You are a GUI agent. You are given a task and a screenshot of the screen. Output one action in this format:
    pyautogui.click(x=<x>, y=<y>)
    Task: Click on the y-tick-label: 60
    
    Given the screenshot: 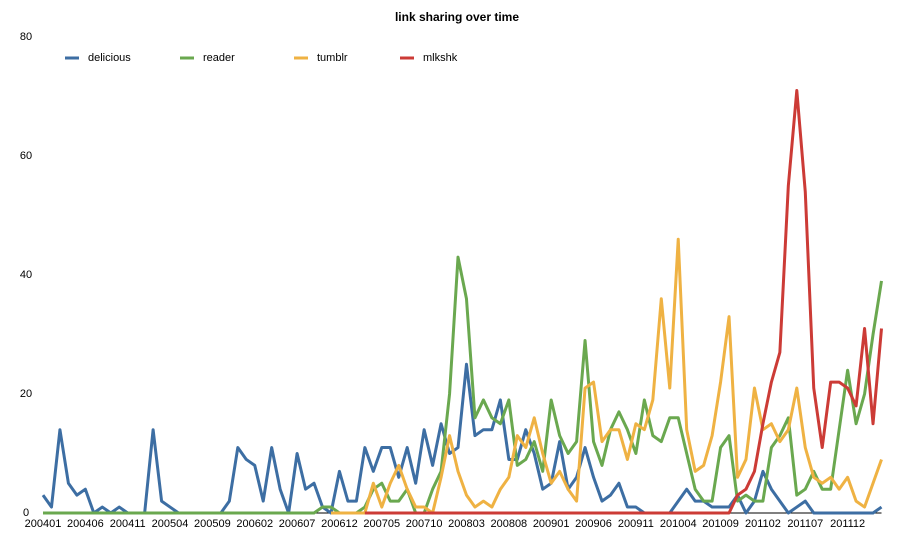 What is the action you would take?
    pyautogui.click(x=26, y=156)
    